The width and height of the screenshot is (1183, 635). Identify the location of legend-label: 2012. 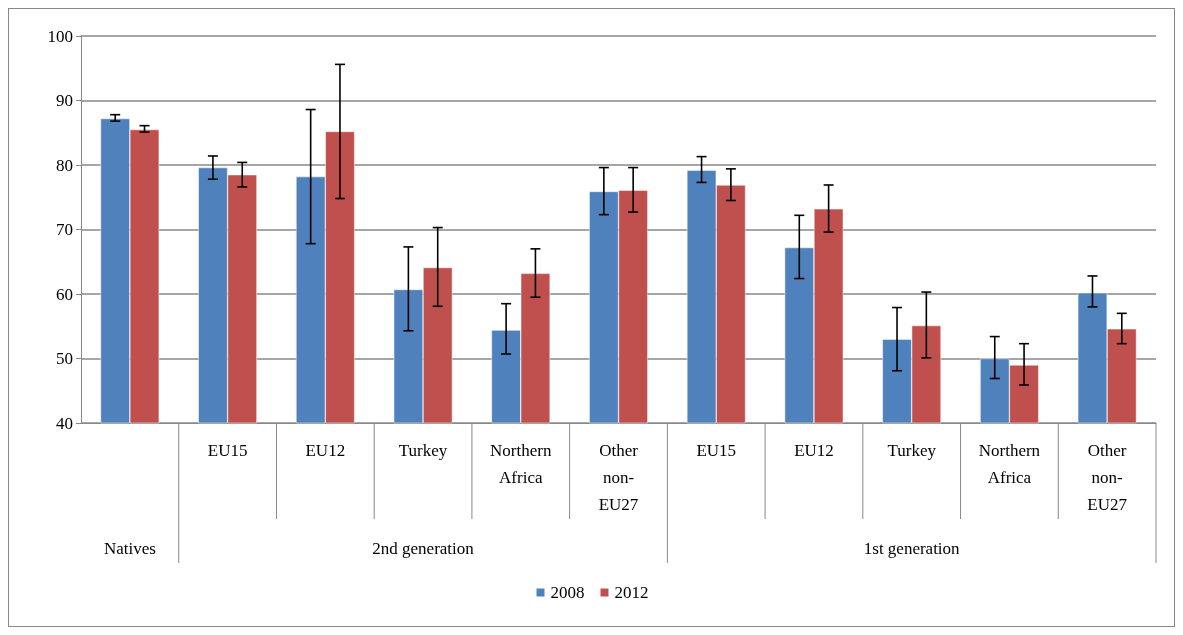
(631, 592).